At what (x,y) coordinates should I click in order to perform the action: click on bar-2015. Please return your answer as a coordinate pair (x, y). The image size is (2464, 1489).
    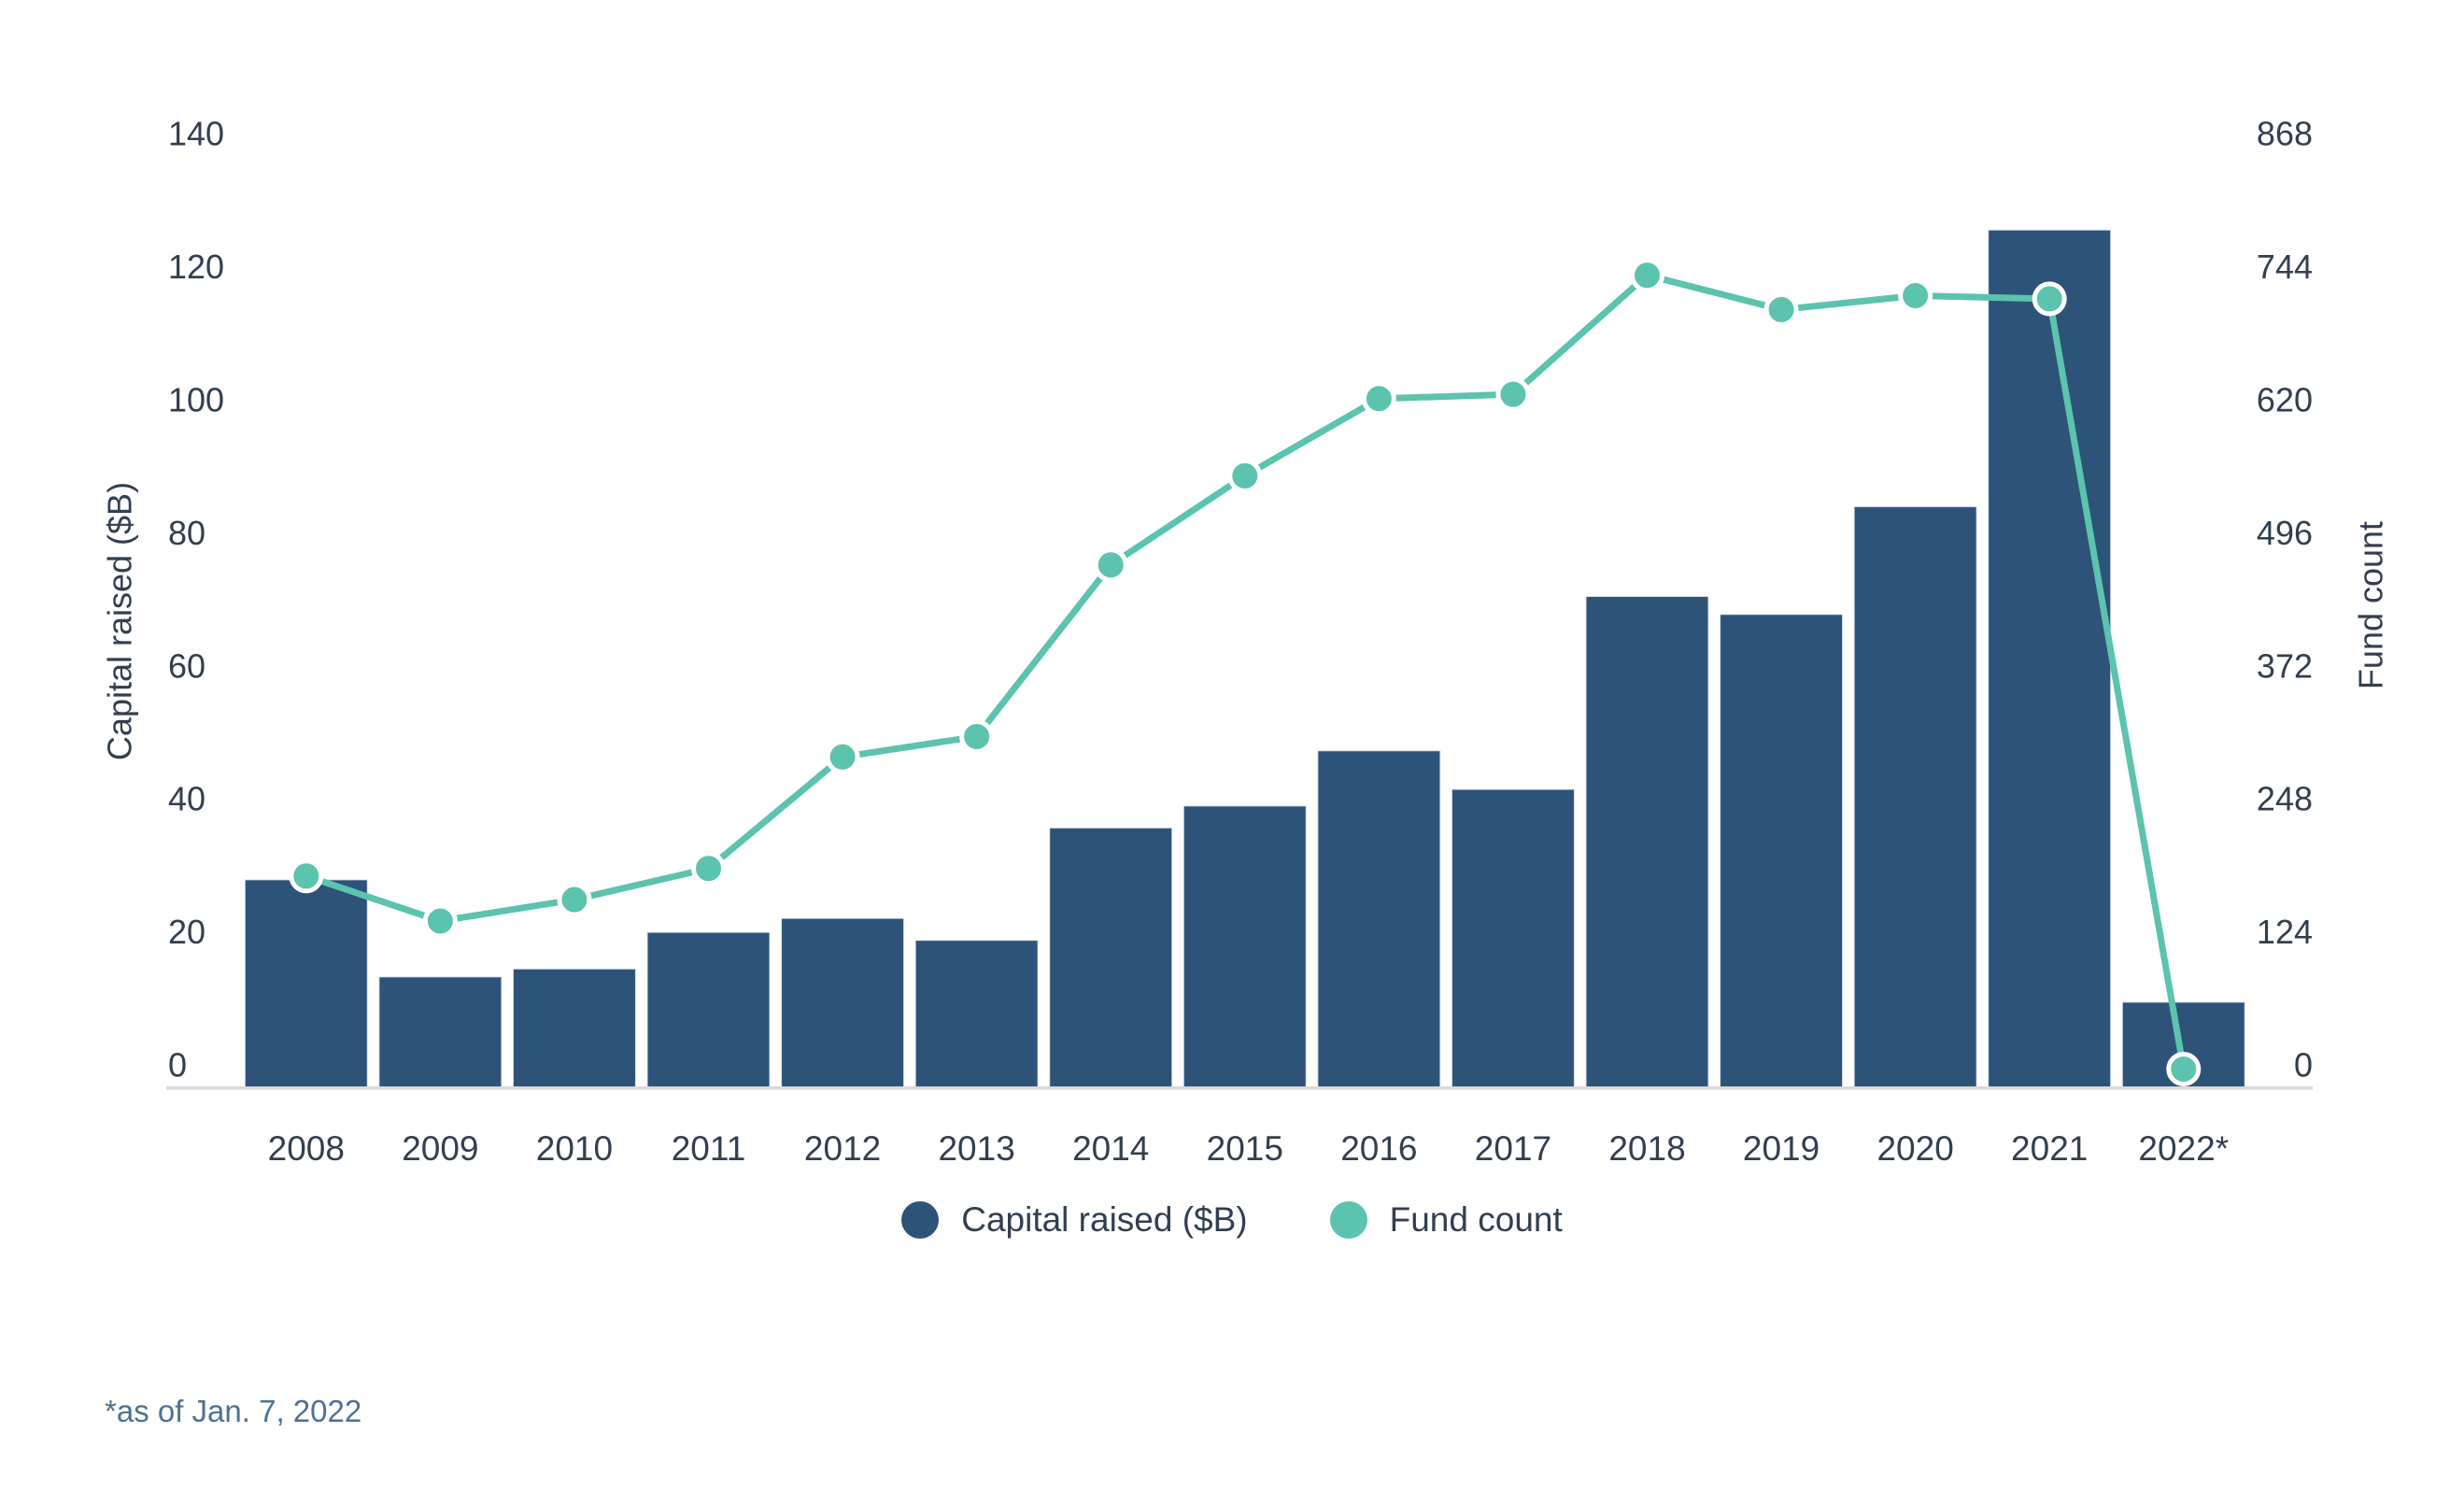
    Looking at the image, I should click on (1244, 946).